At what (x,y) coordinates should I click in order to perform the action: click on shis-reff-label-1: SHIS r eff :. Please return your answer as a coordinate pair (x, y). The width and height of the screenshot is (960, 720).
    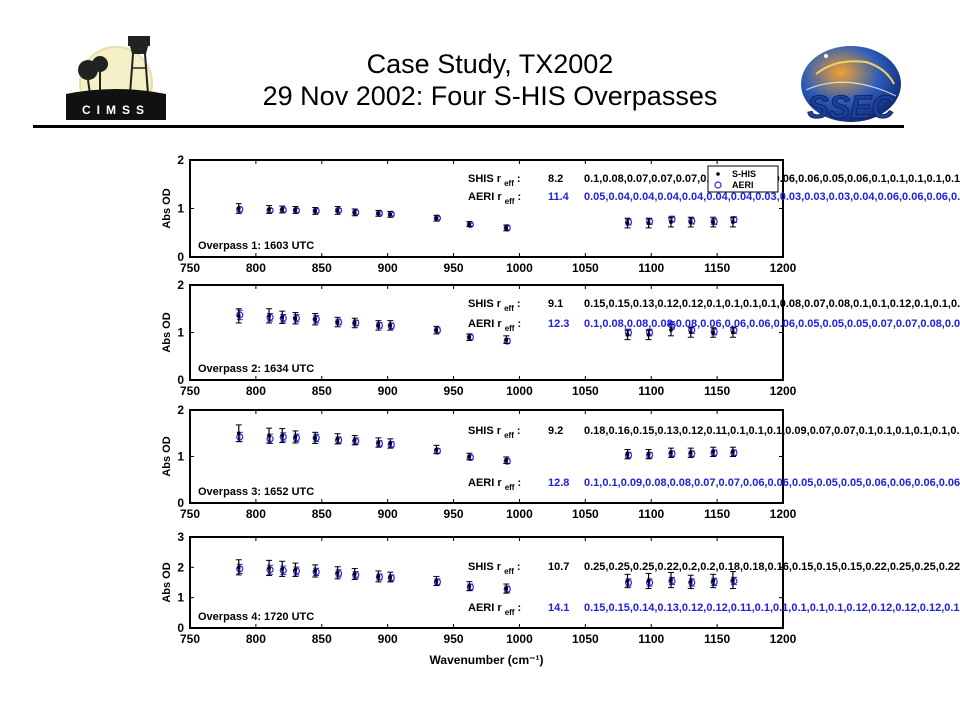
    Looking at the image, I should click on (494, 180).